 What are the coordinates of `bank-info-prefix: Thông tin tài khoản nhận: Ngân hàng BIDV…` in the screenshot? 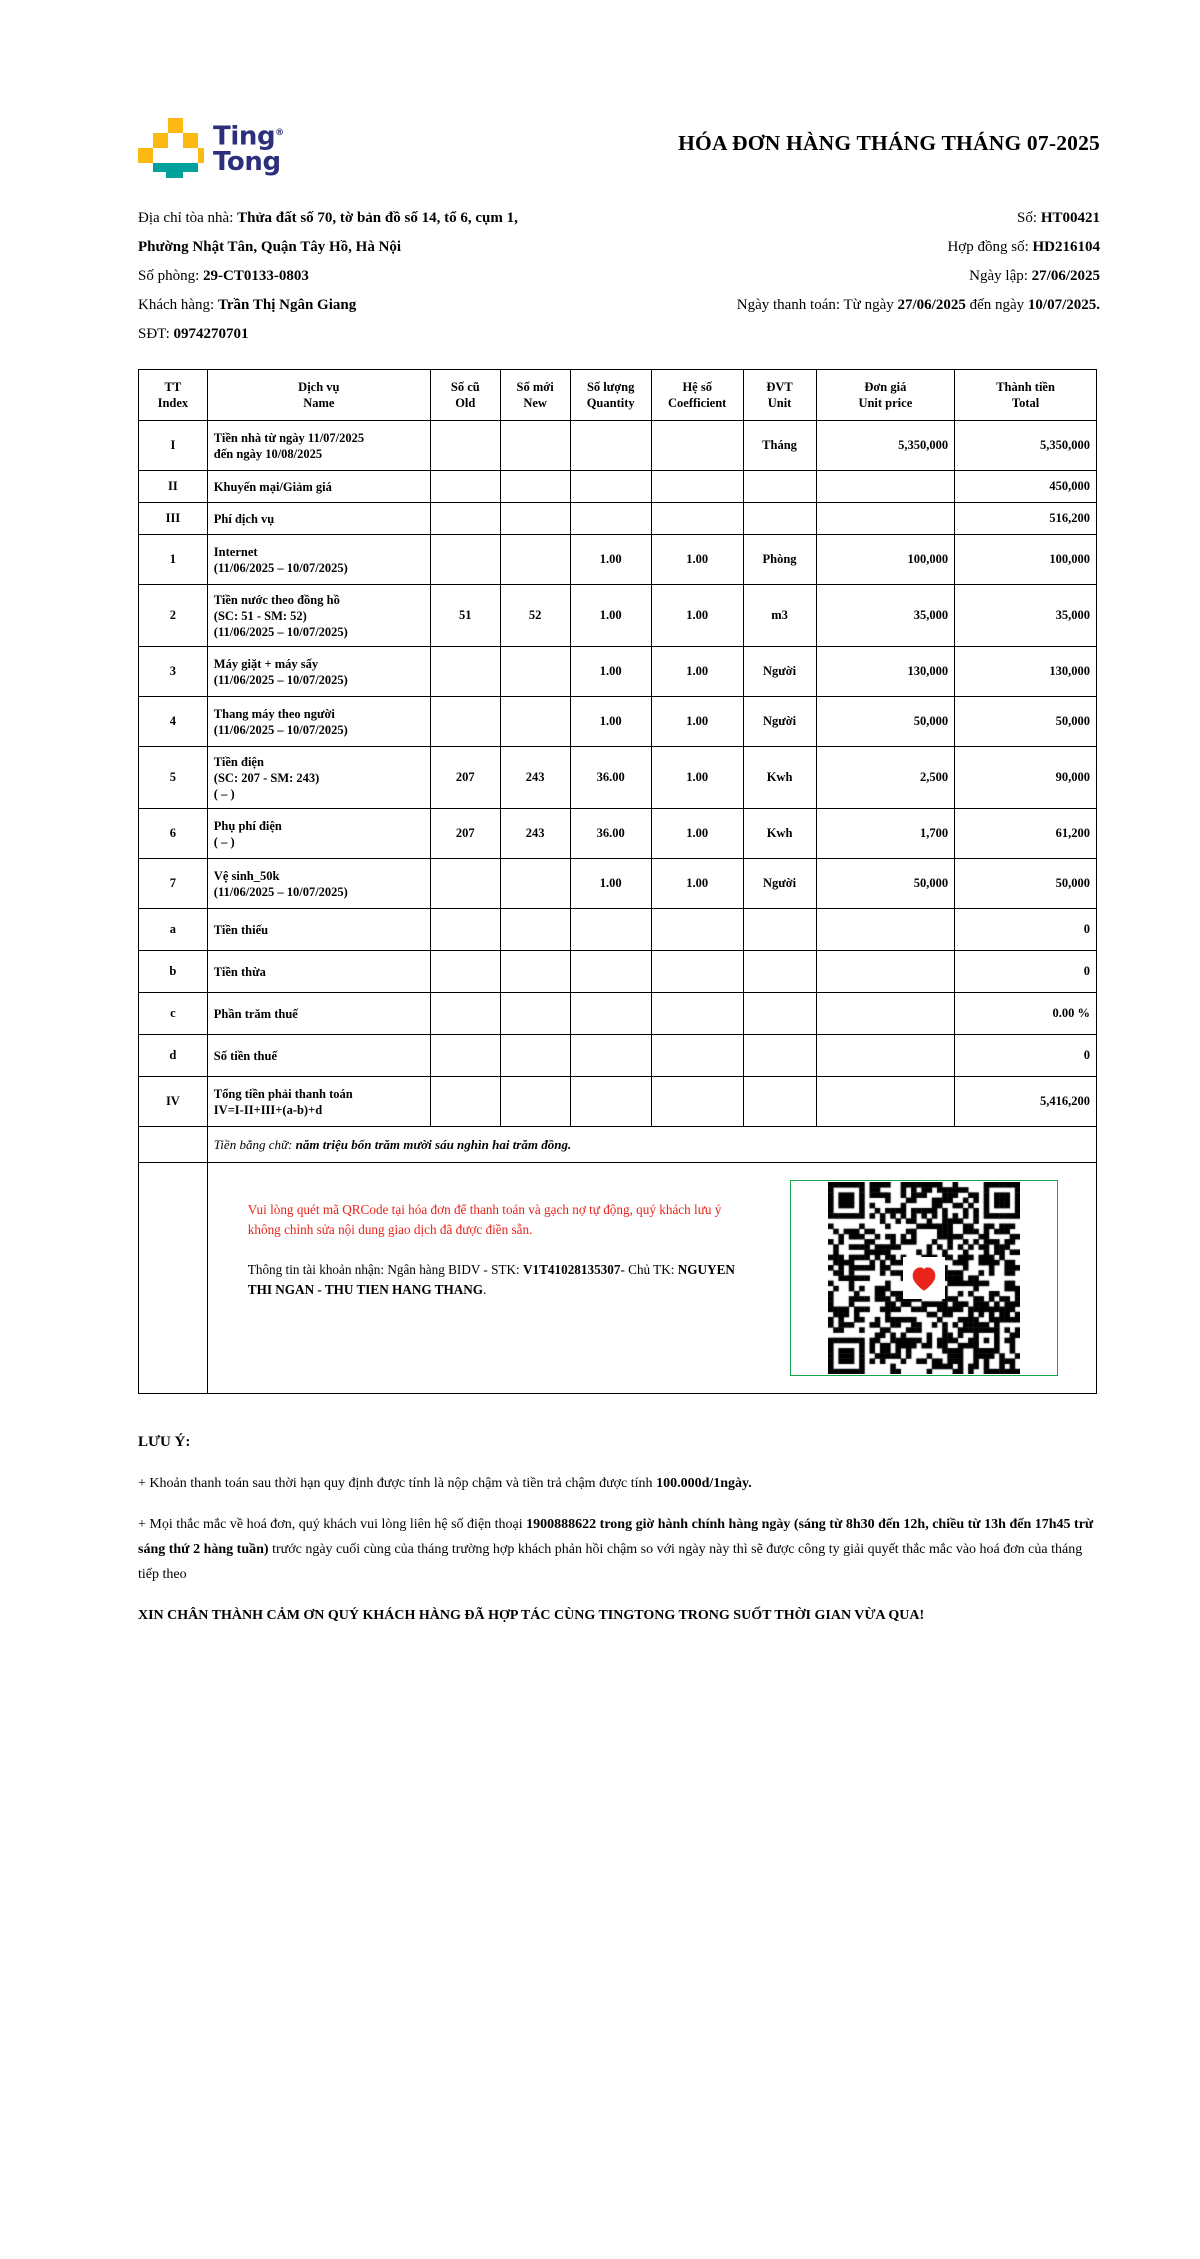 It's located at (385, 1269).